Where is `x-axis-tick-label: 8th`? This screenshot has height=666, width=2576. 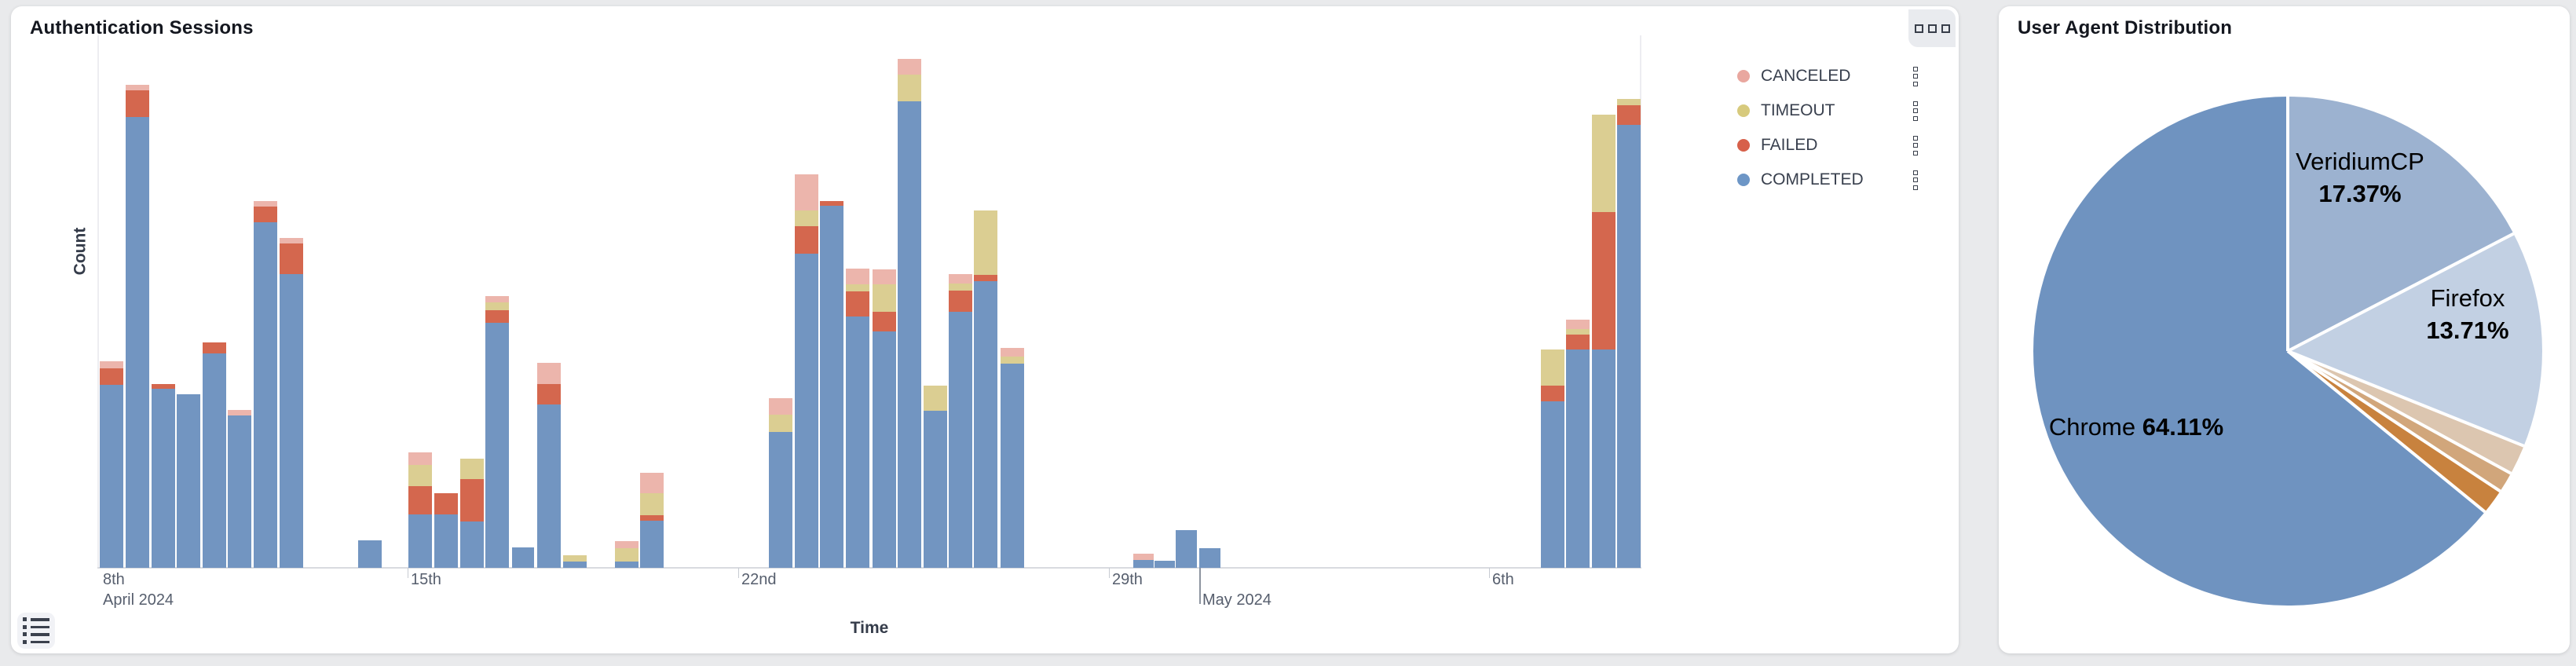
x-axis-tick-label: 8th is located at coordinates (114, 579).